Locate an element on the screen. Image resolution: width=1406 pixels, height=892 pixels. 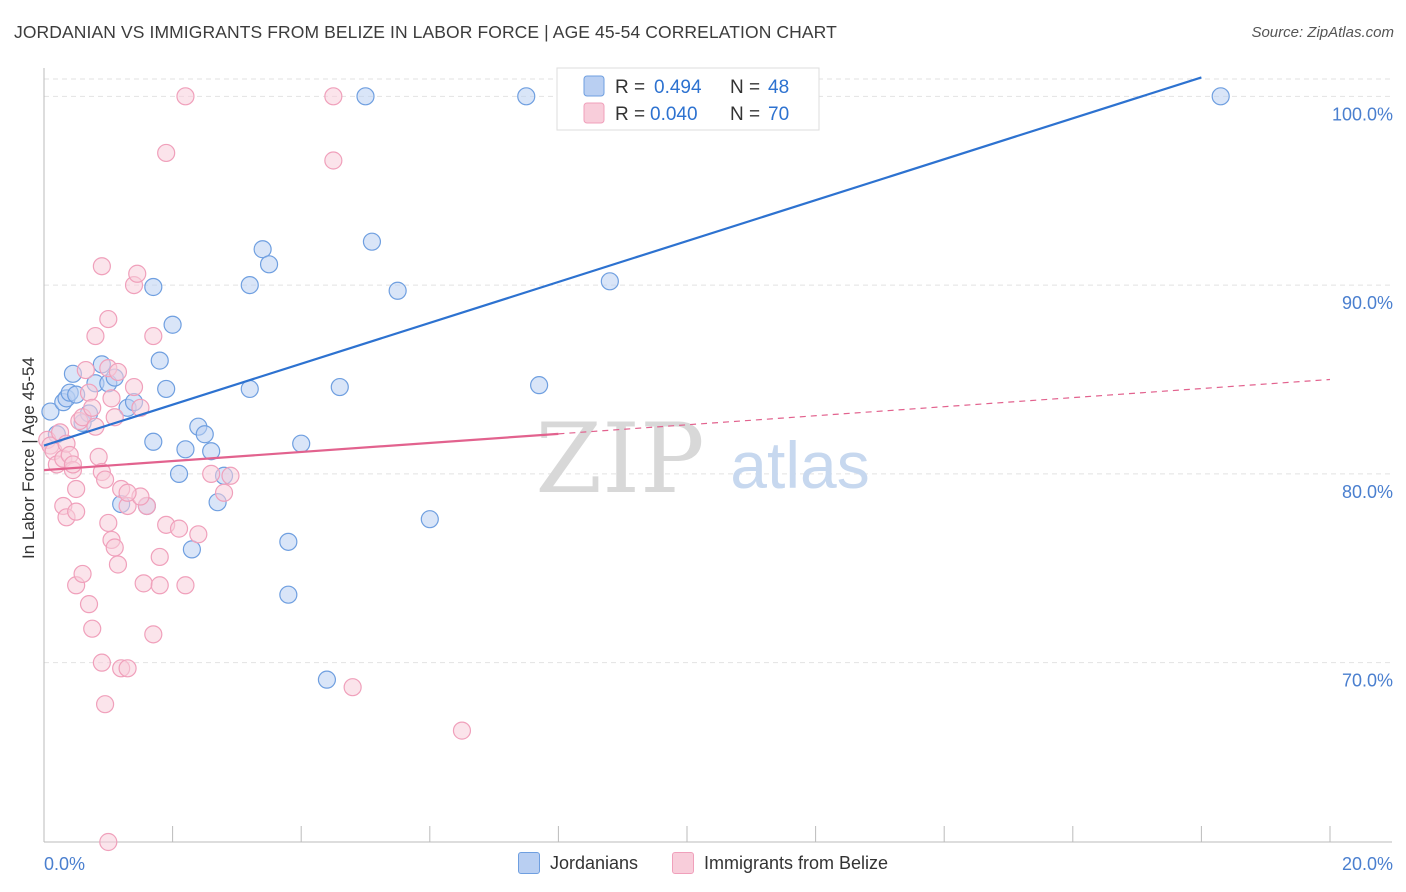
legend-r-value-1: 0.494 is located at coordinates (678, 87).